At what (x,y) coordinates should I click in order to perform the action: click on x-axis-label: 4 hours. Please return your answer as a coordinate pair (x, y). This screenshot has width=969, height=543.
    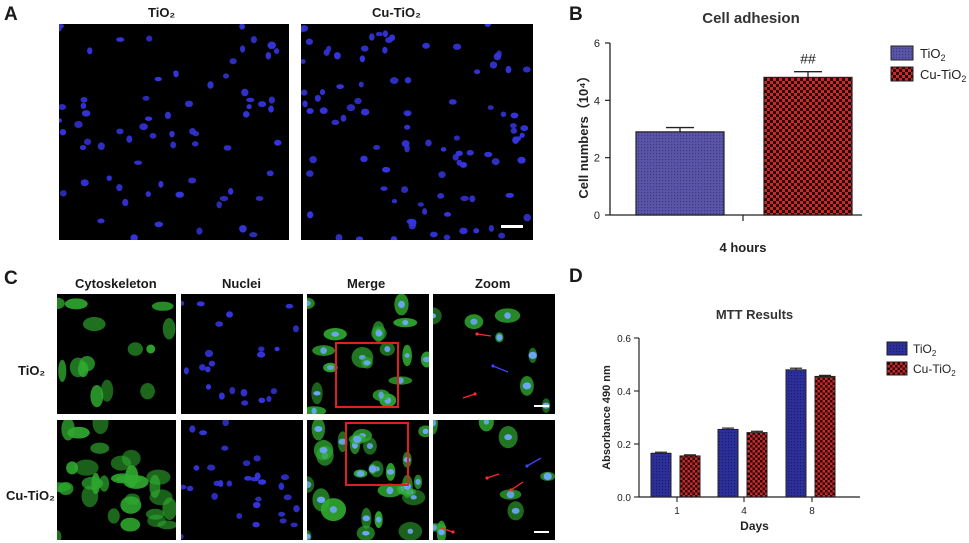
    Looking at the image, I should click on (743, 247).